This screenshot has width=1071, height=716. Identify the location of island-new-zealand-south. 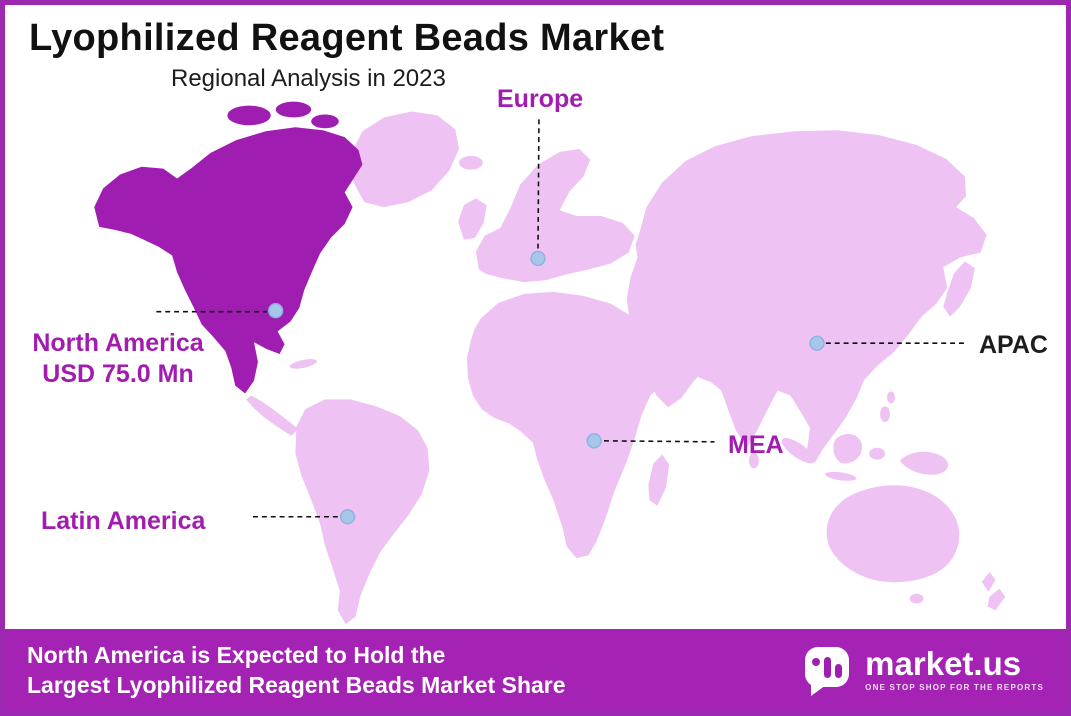
(996, 599).